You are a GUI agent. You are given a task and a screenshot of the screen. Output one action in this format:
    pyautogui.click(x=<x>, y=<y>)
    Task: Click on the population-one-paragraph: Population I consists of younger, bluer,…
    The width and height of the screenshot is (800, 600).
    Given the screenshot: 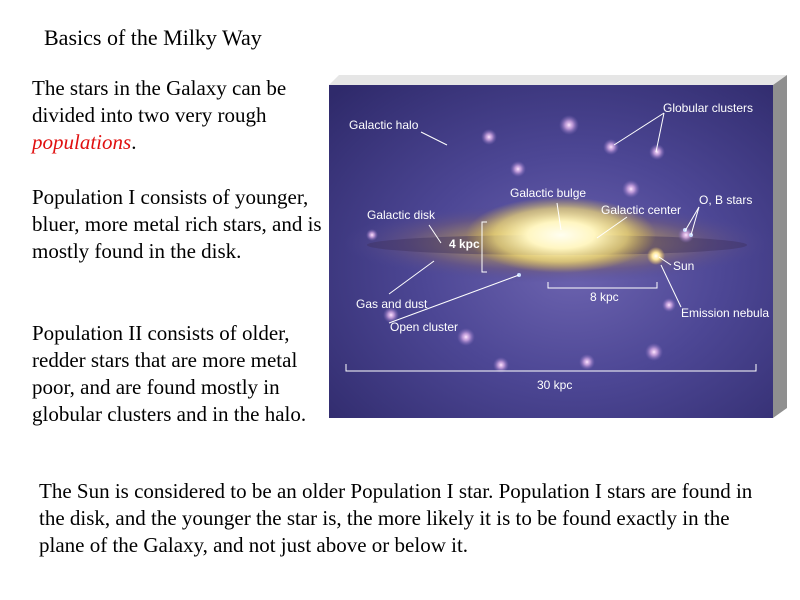 What is the action you would take?
    pyautogui.click(x=177, y=224)
    